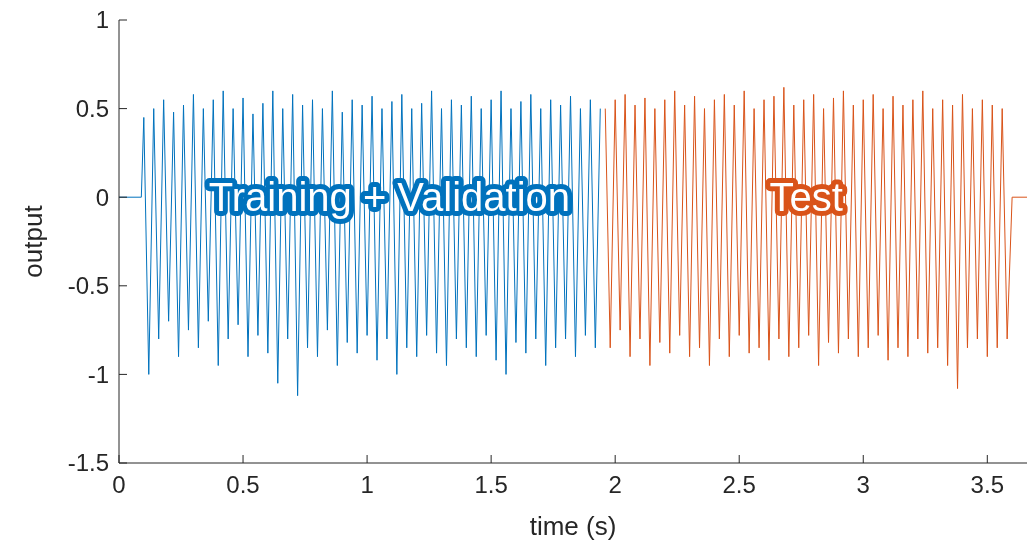 The width and height of the screenshot is (1029, 549). Describe the element at coordinates (863, 484) in the screenshot. I see `x-tick-label: 3` at that location.